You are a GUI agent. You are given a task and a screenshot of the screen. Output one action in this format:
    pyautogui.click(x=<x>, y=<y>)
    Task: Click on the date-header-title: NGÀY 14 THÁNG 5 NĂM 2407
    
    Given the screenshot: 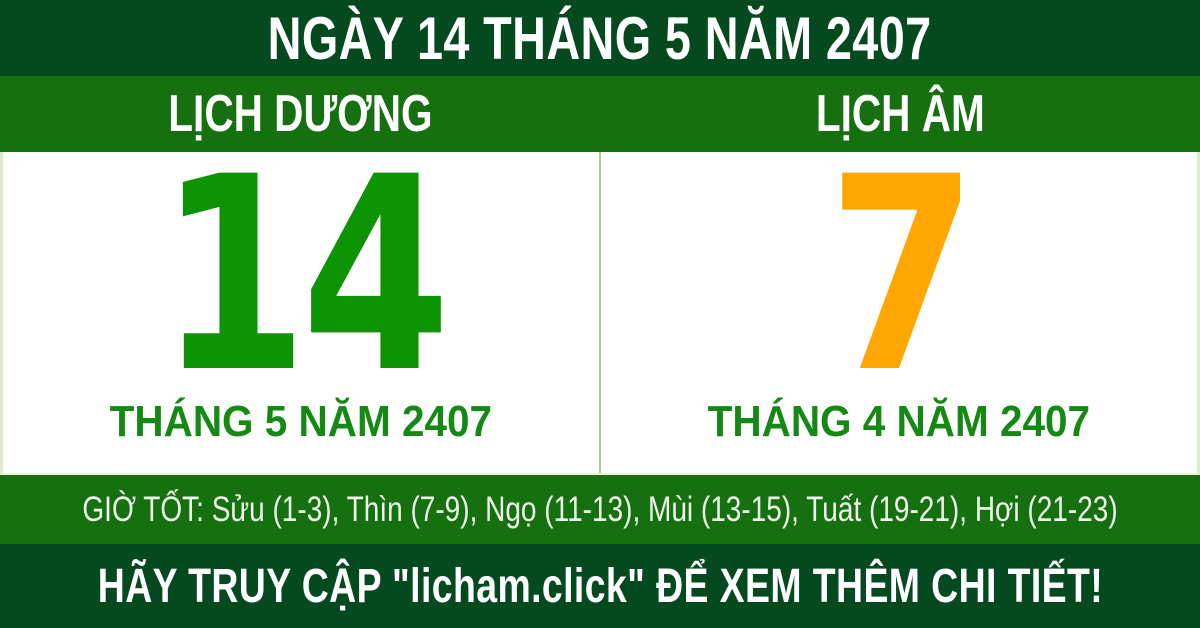 What is the action you would take?
    pyautogui.click(x=600, y=38)
    